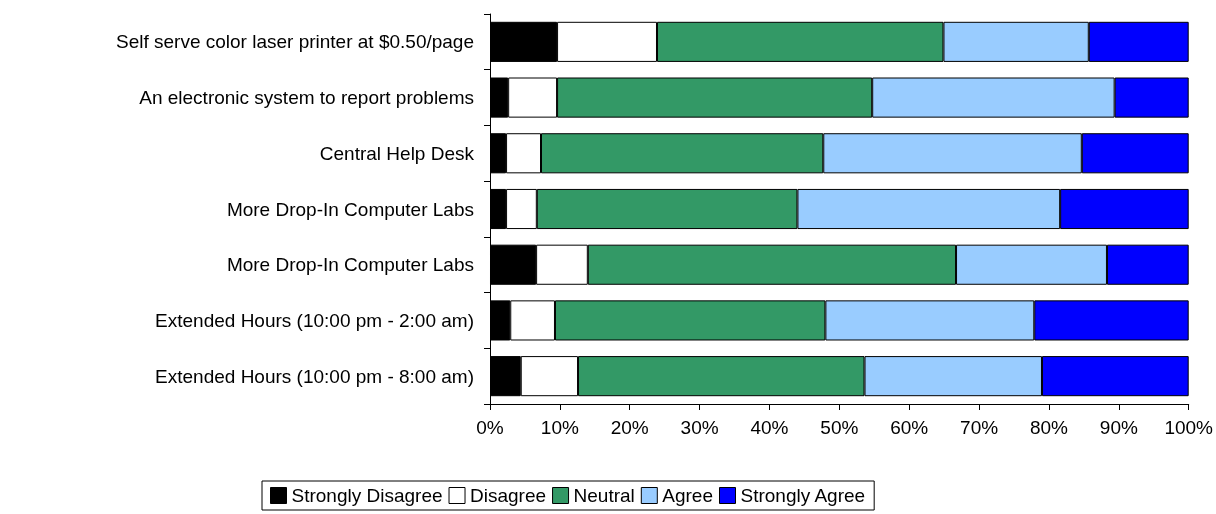 This screenshot has height=514, width=1216. What do you see at coordinates (1118, 427) in the screenshot?
I see `x-tick-label: 90%` at bounding box center [1118, 427].